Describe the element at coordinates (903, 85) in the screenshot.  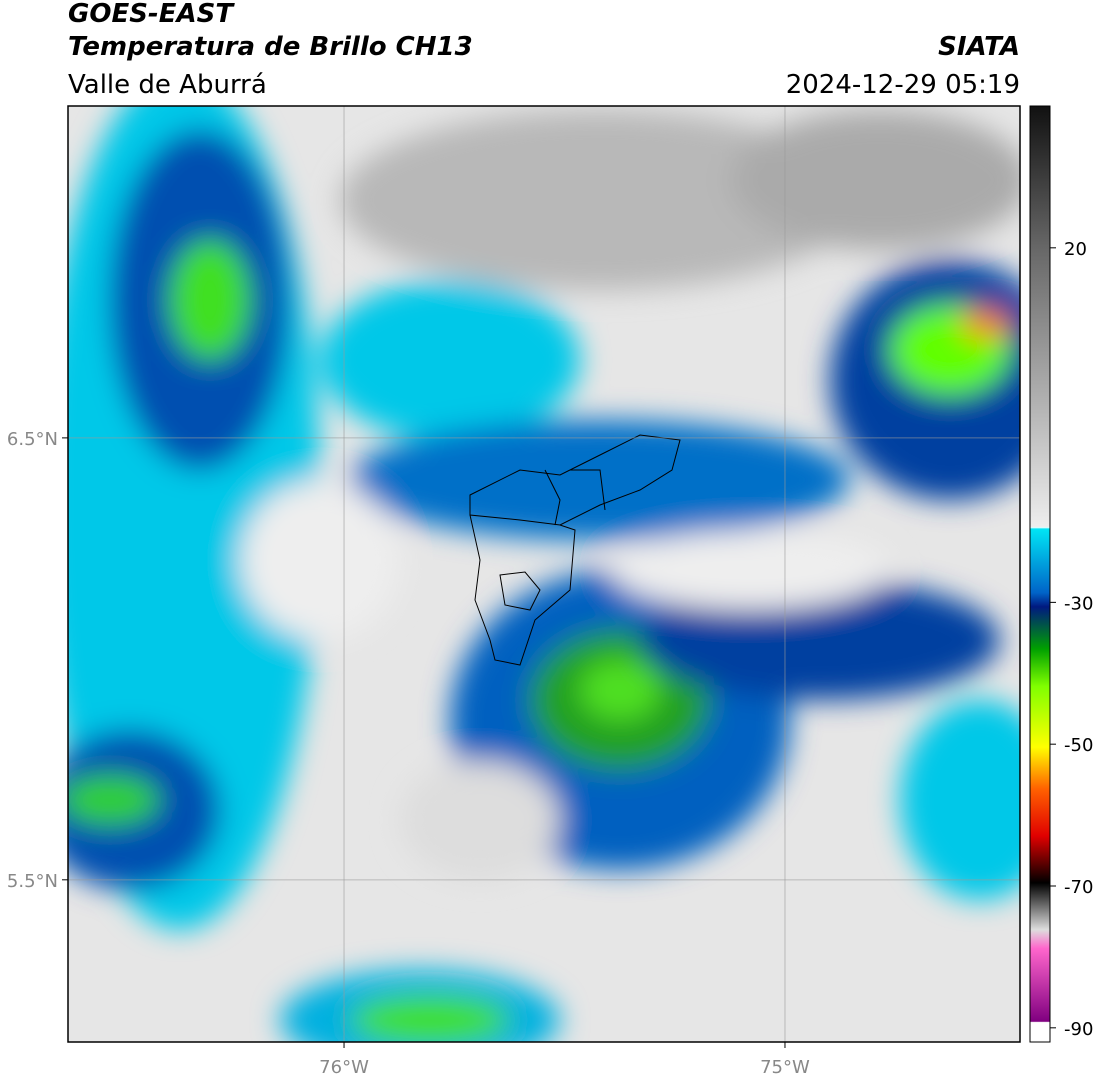
I see `datetime: 2024-12-29 05:19` at that location.